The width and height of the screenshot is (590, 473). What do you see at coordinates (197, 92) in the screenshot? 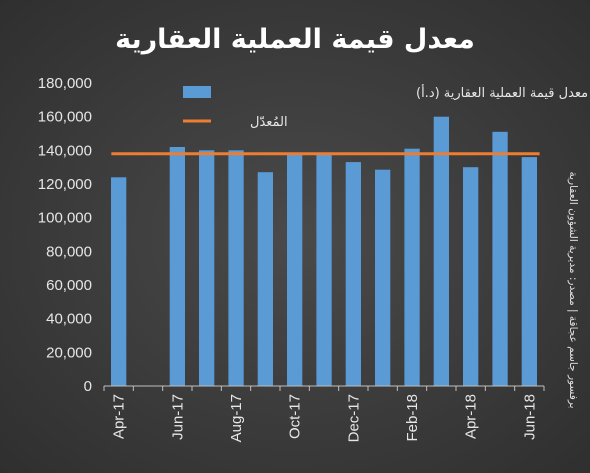
I see `legend-bar-swatch` at bounding box center [197, 92].